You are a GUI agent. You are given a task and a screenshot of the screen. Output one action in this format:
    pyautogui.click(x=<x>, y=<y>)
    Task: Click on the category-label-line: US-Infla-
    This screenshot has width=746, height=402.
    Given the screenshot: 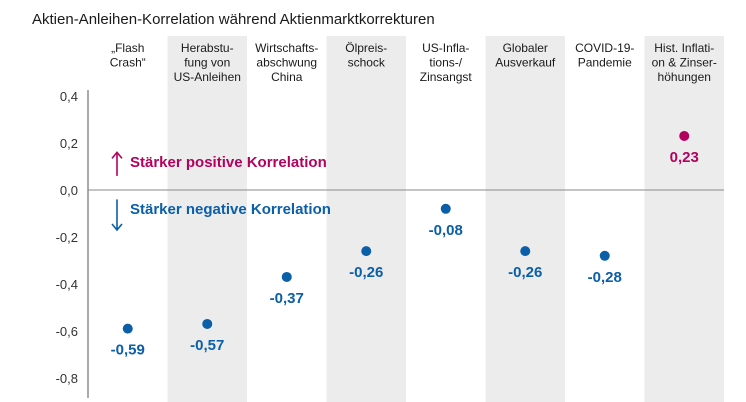 What is the action you would take?
    pyautogui.click(x=445, y=48)
    